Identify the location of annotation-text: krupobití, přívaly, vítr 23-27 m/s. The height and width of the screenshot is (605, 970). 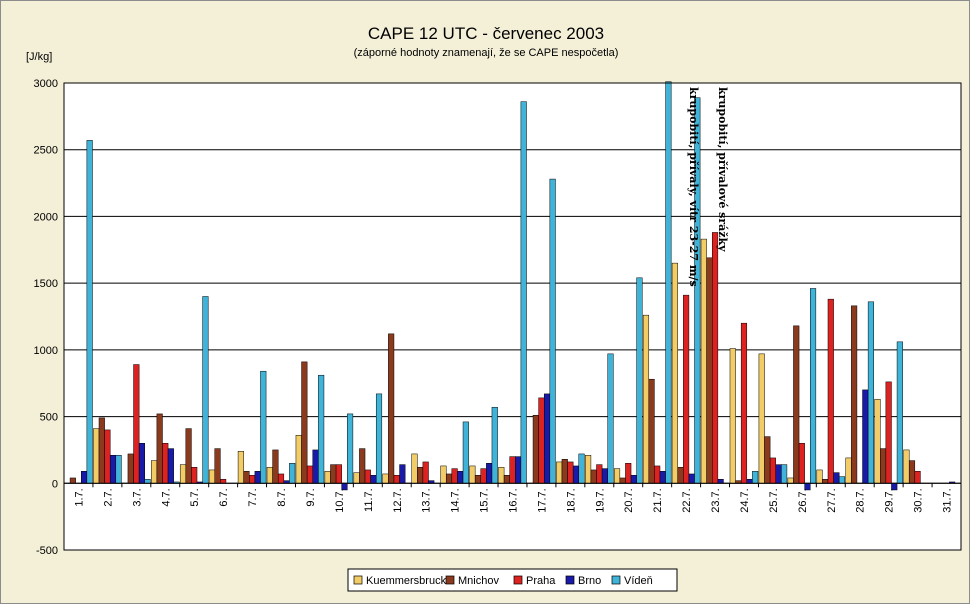
(693, 187).